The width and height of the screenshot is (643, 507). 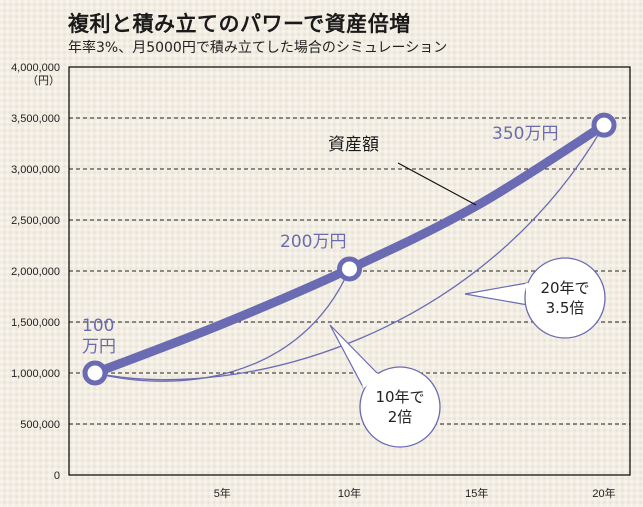 What do you see at coordinates (564, 288) in the screenshot?
I see `callout-20y-text: 20年で` at bounding box center [564, 288].